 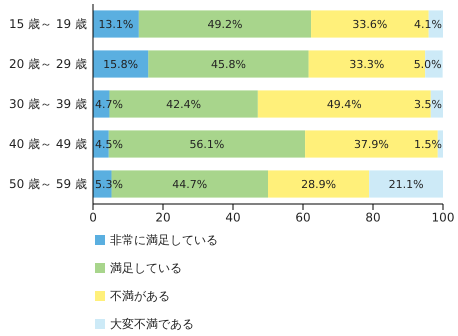 What do you see at coordinates (93, 217) in the screenshot?
I see `x-tick-label: 0` at bounding box center [93, 217].